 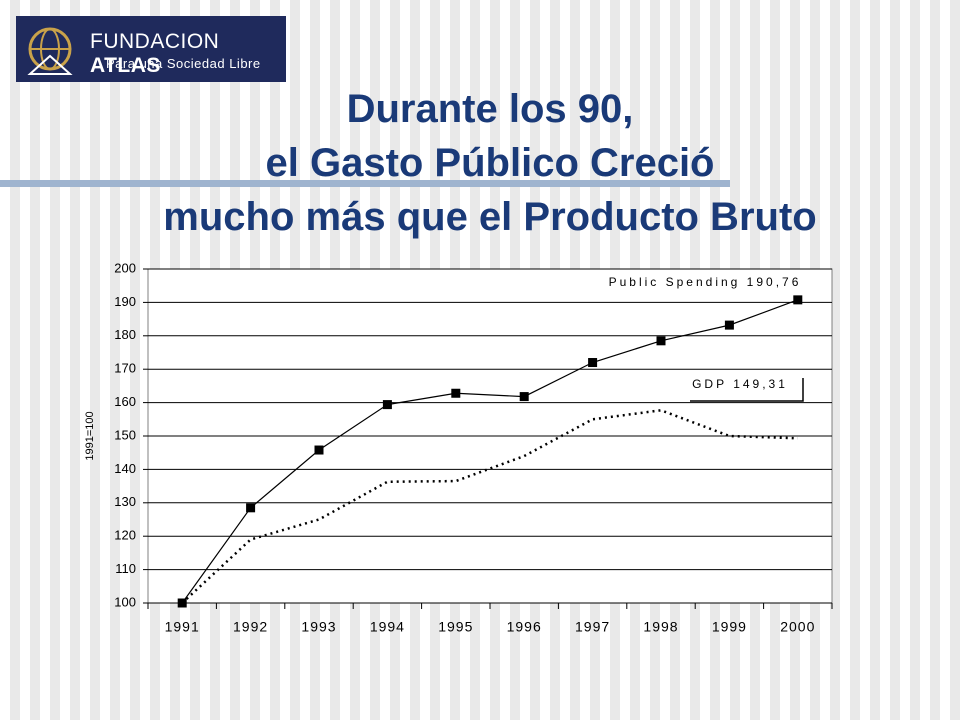 I want to click on y-tick-label: 120, so click(x=125, y=535).